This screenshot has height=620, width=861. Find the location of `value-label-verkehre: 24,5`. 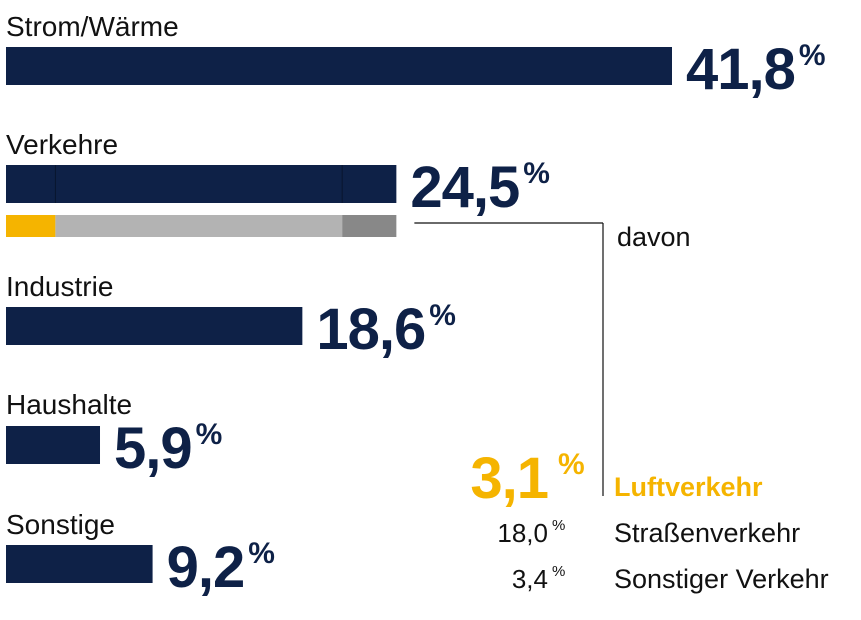

value-label-verkehre: 24,5 is located at coordinates (464, 187).